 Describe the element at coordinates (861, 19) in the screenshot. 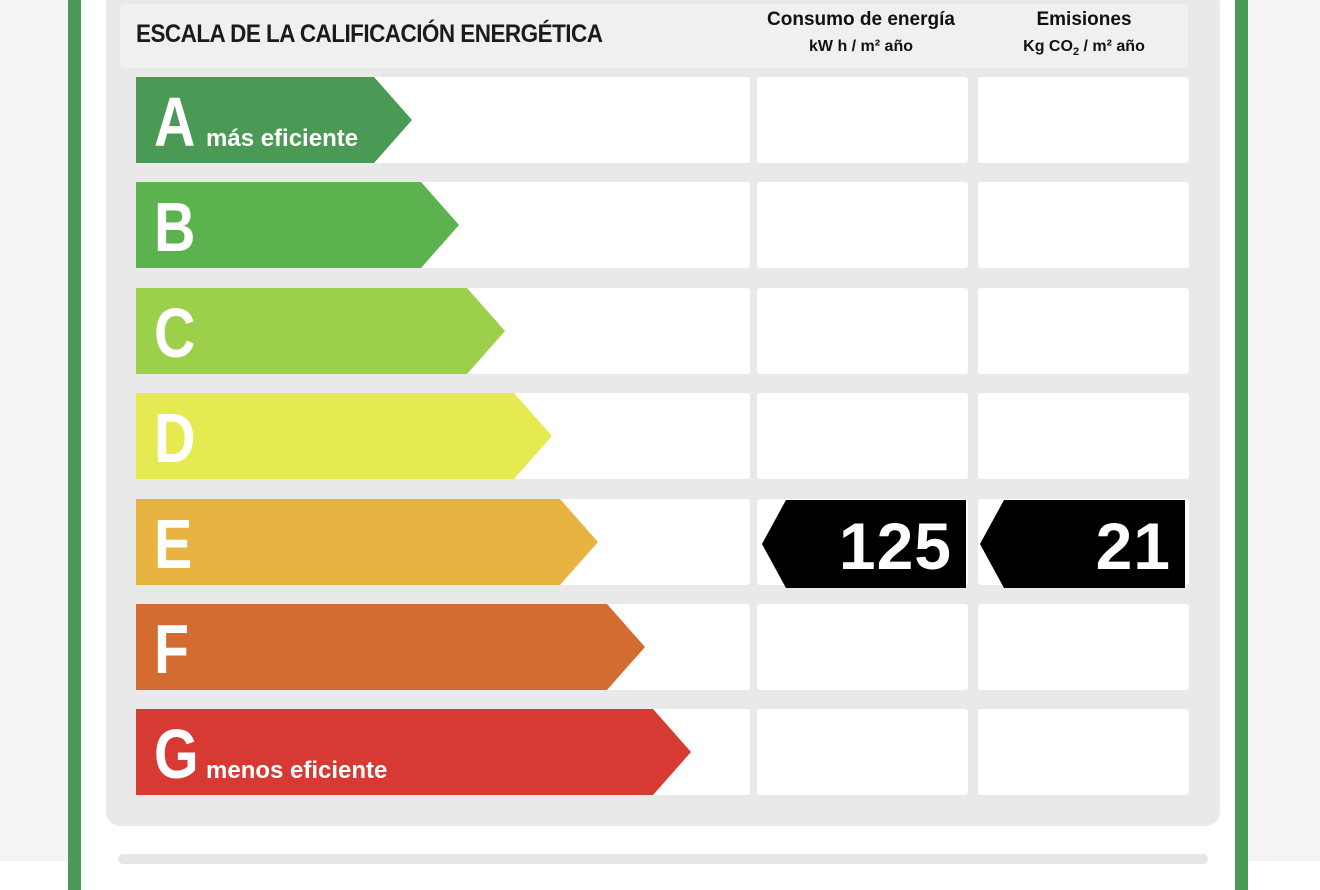

I see `consumo-label: Consumo de energía` at that location.